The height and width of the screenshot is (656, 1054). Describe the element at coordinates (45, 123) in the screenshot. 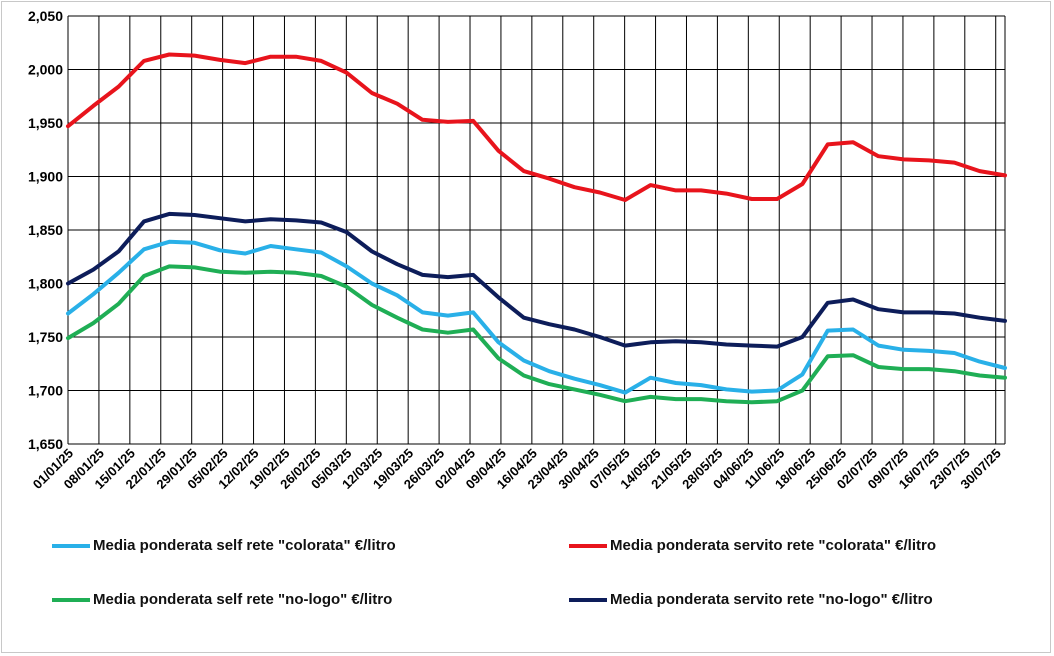

I see `y-tick-label: 1,950` at that location.